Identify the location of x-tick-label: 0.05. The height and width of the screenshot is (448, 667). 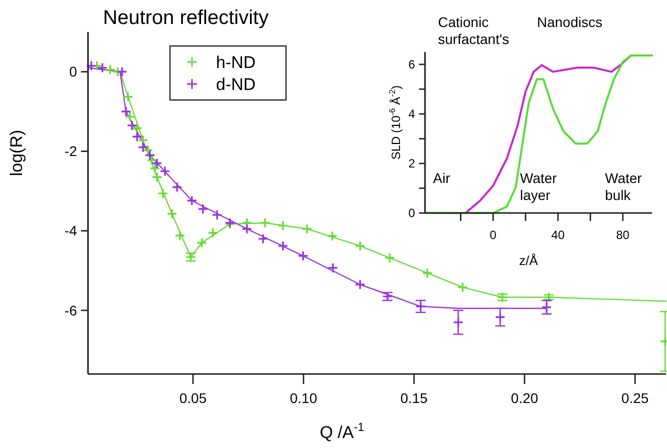
(193, 398).